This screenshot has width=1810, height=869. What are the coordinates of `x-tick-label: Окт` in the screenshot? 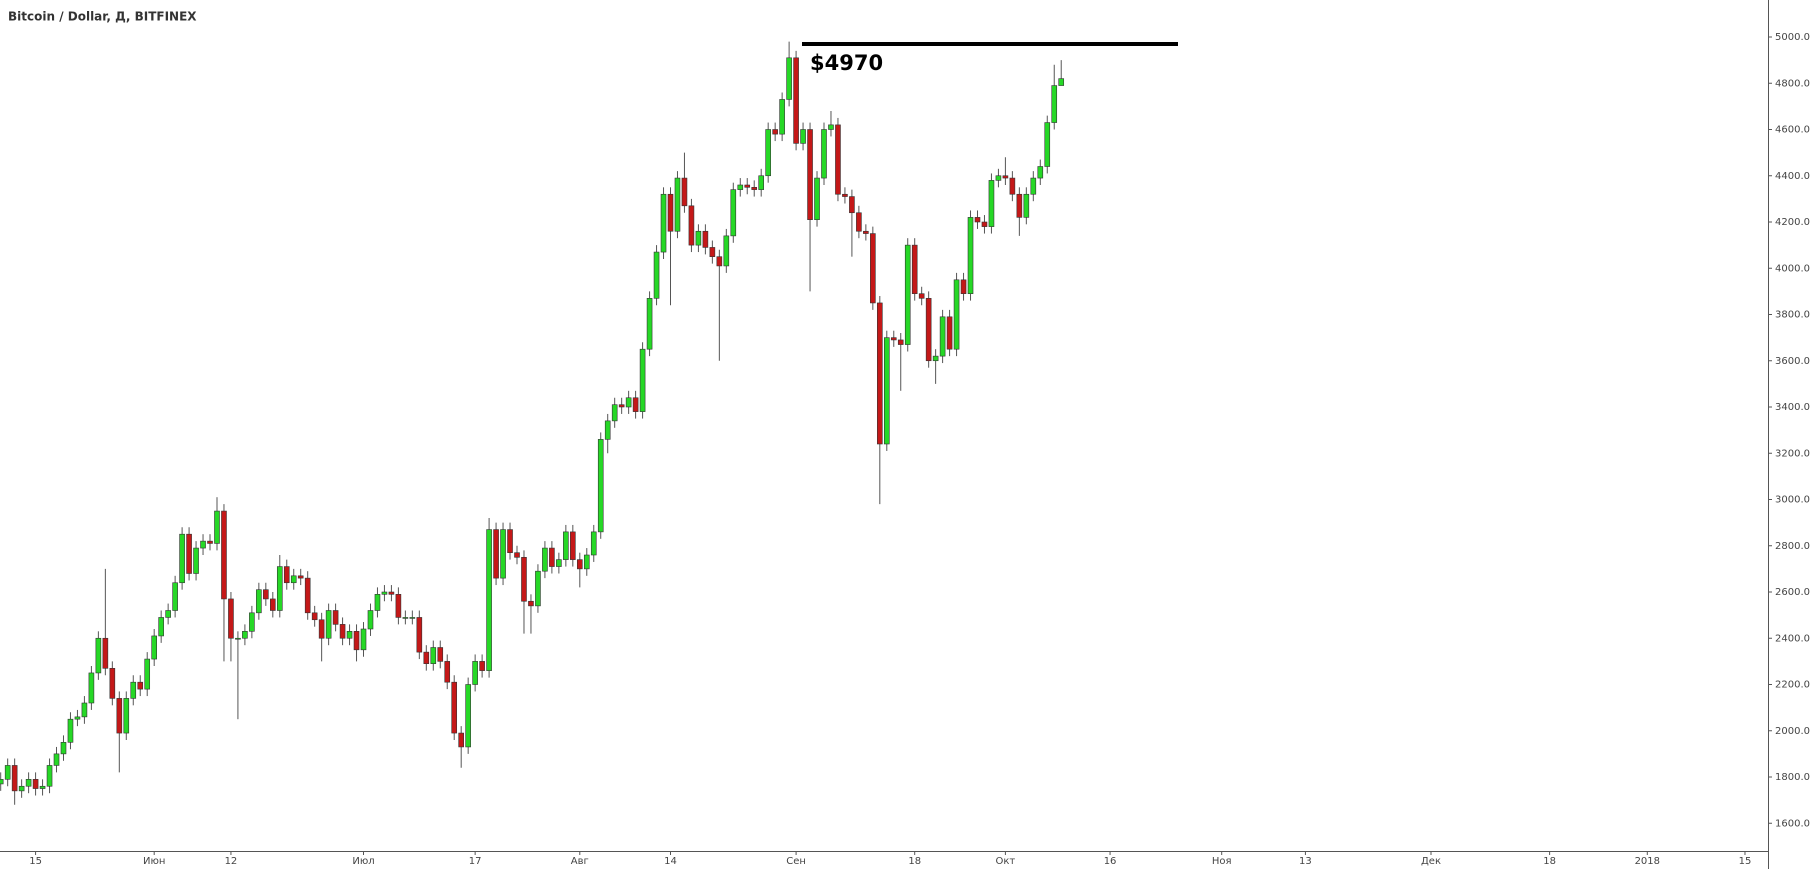 It's located at (1006, 861).